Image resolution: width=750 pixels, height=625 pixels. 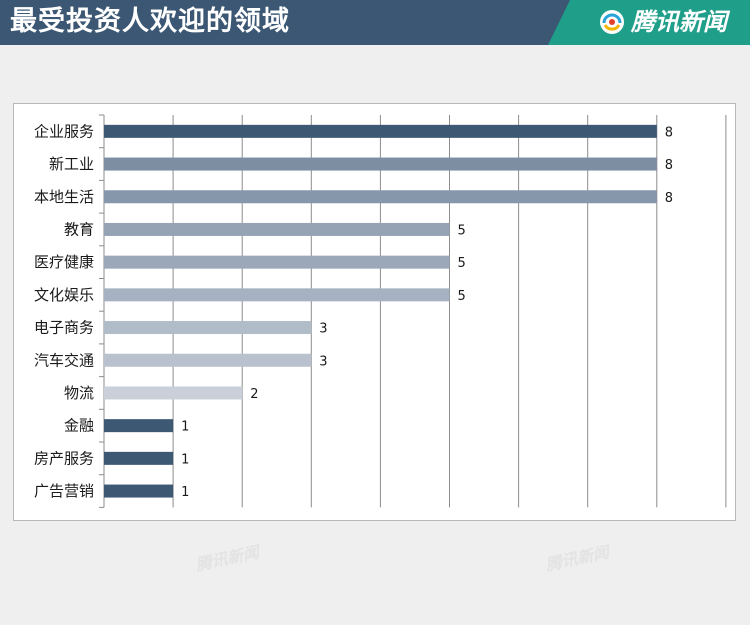 I want to click on category-label: 文化娱乐, so click(x=64, y=295).